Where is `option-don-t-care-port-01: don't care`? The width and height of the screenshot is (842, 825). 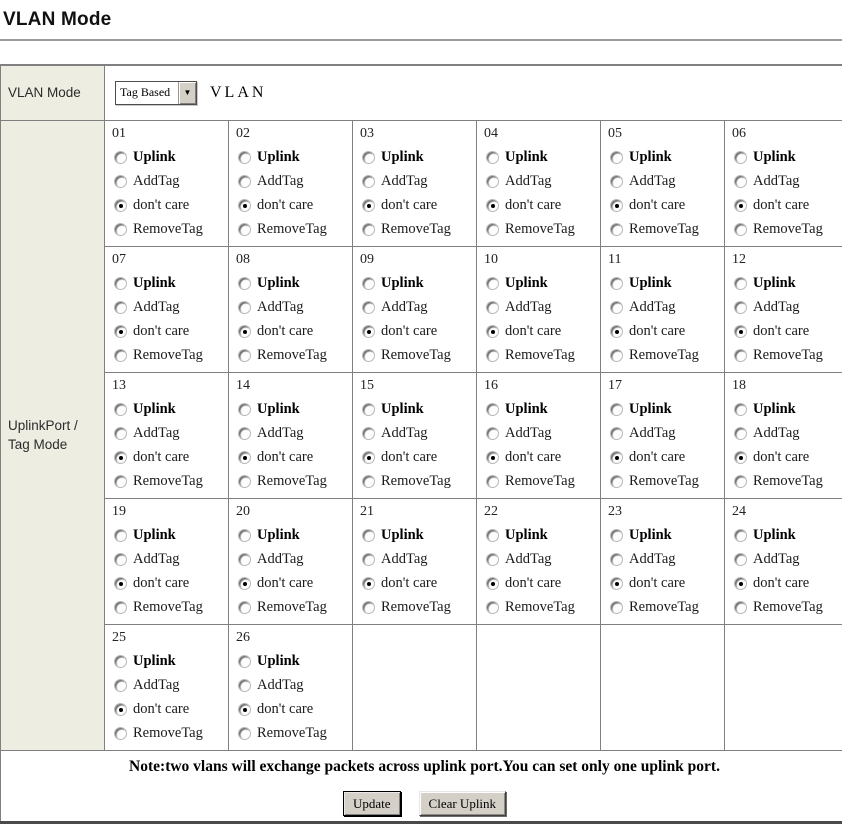
option-don-t-care-port-01: don't care is located at coordinates (169, 206).